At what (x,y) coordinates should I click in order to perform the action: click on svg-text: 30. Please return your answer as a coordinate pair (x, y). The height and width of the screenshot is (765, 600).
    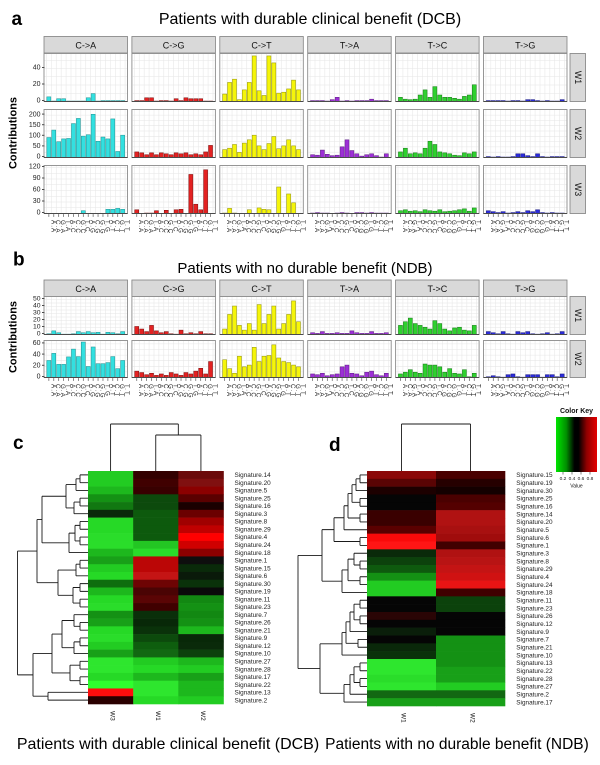
    Looking at the image, I should click on (37, 313).